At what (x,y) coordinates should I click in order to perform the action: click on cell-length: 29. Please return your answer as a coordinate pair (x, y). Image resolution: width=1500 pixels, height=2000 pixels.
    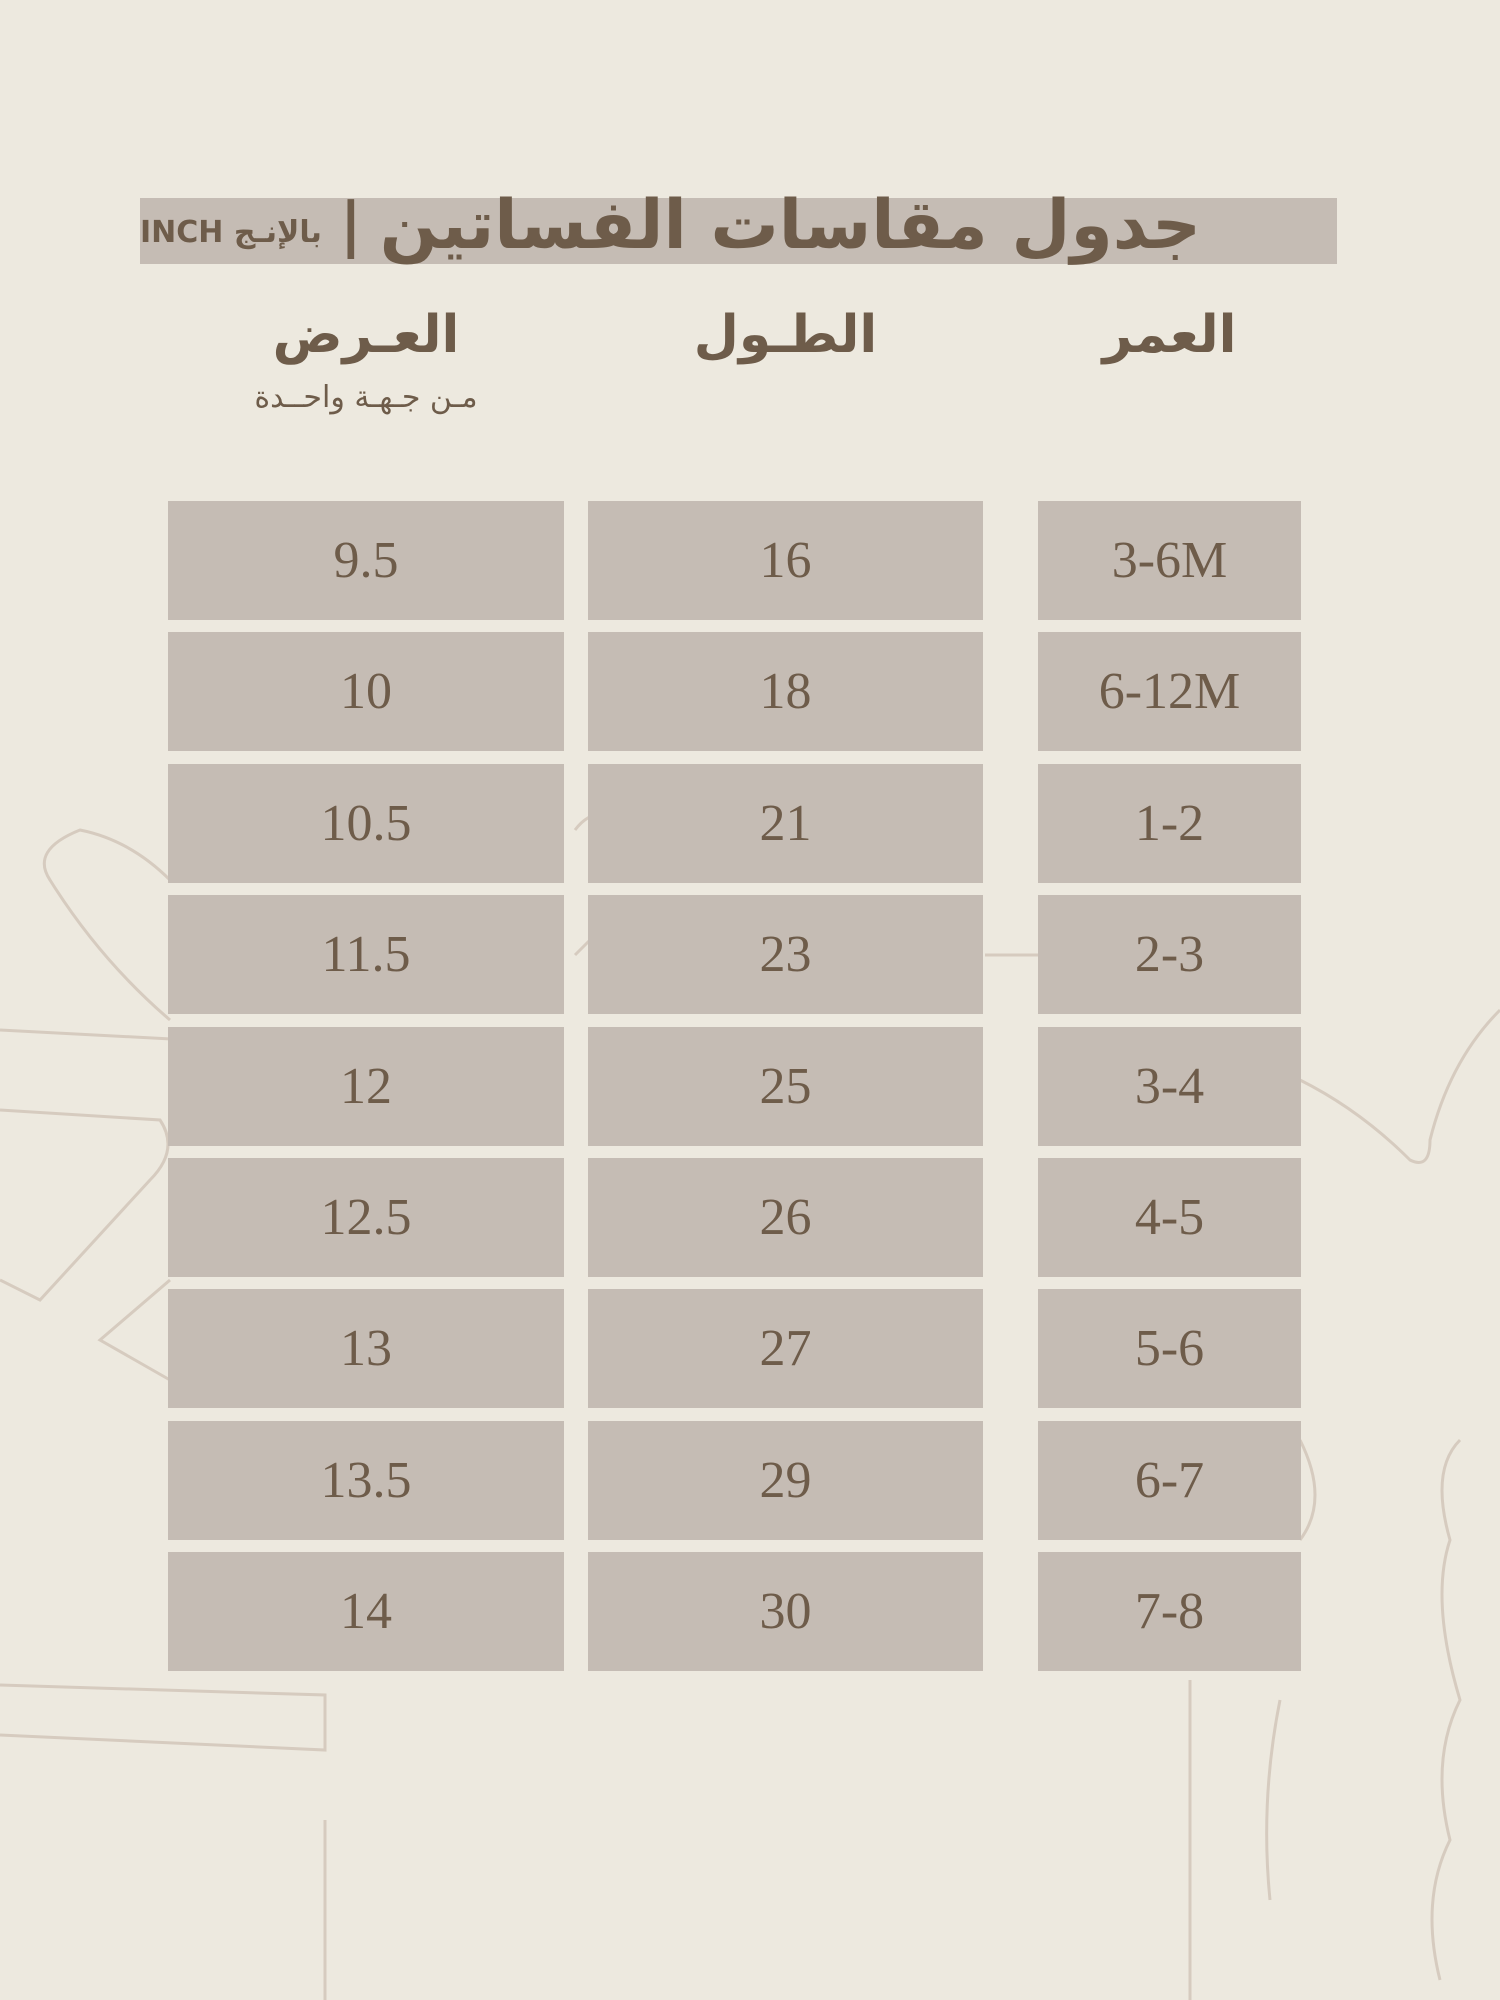
    Looking at the image, I should click on (785, 1480).